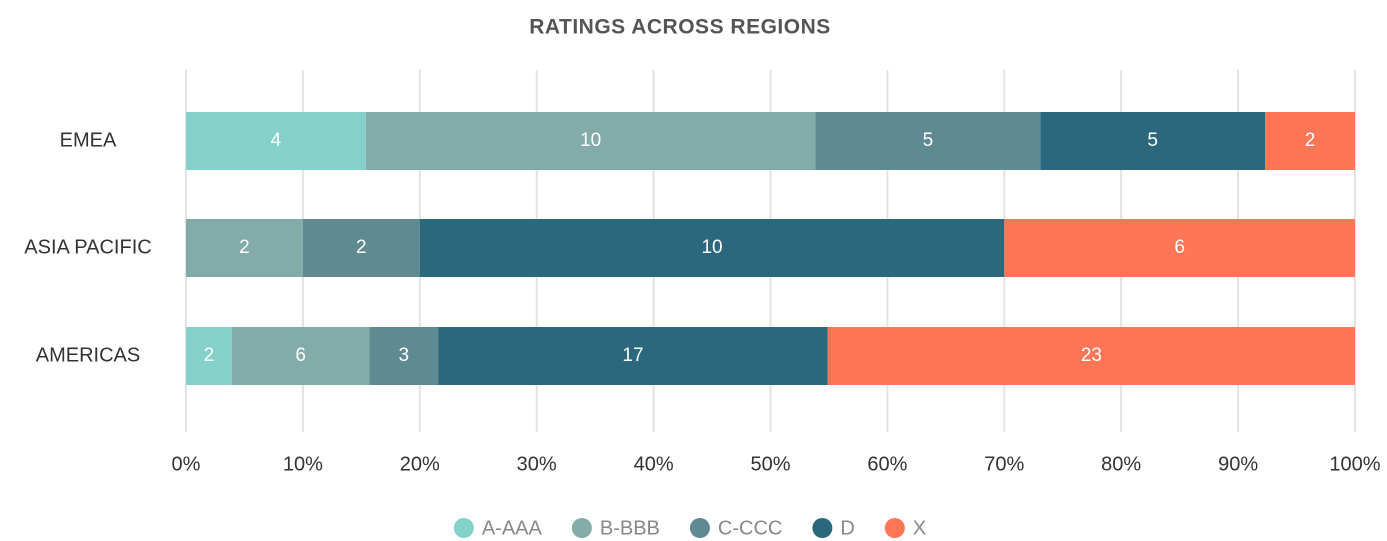  I want to click on x-tick-label: 90%, so click(1238, 464).